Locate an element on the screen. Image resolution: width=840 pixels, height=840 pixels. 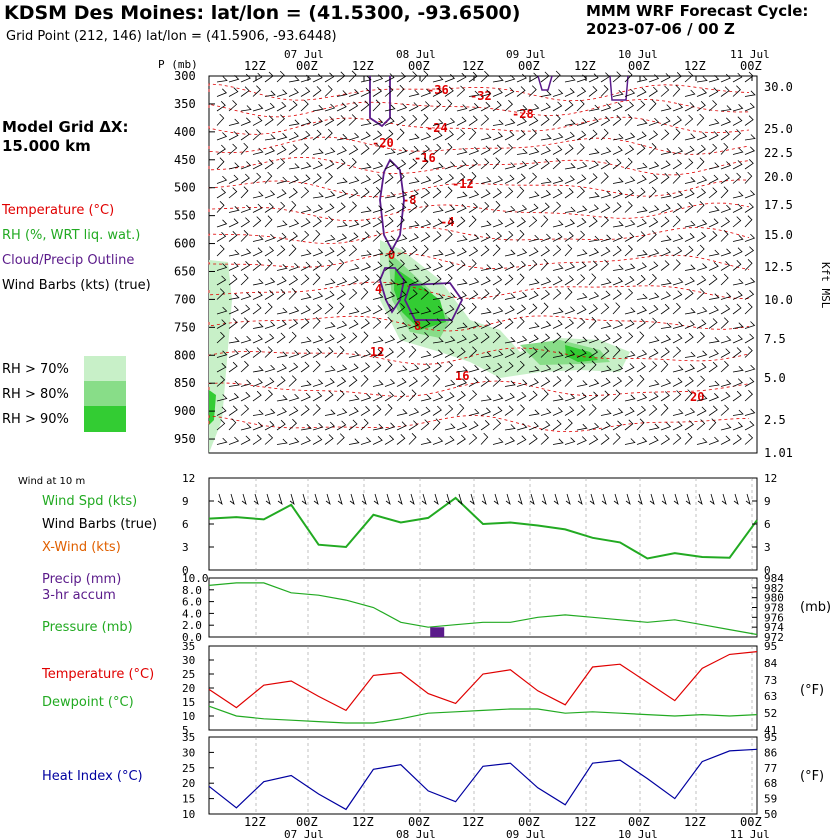
surface-wind-barb is located at coordinates (388, 499).